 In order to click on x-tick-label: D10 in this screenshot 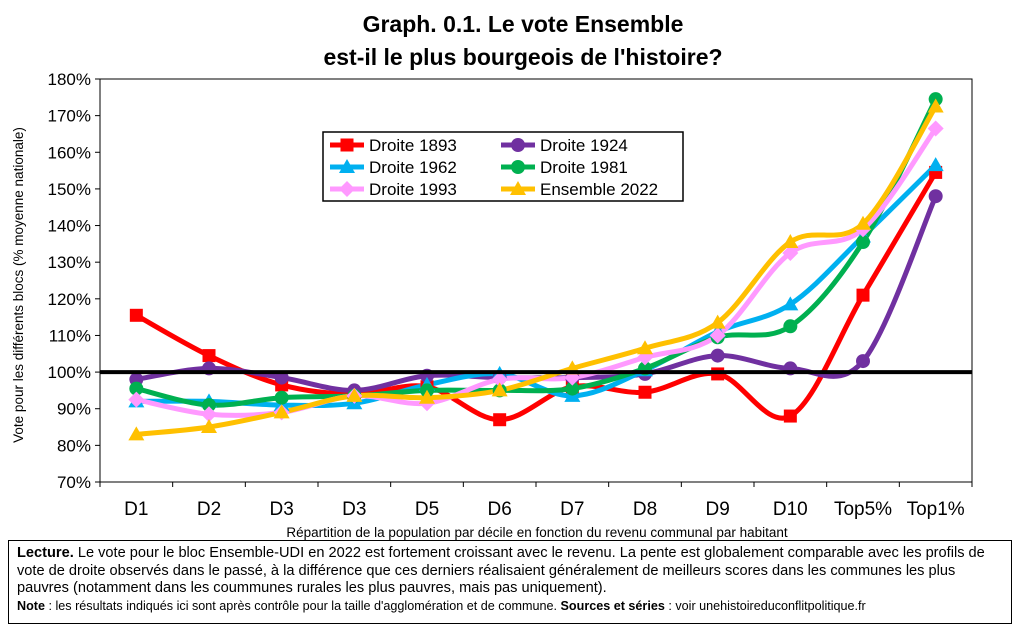, I will do `click(790, 509)`.